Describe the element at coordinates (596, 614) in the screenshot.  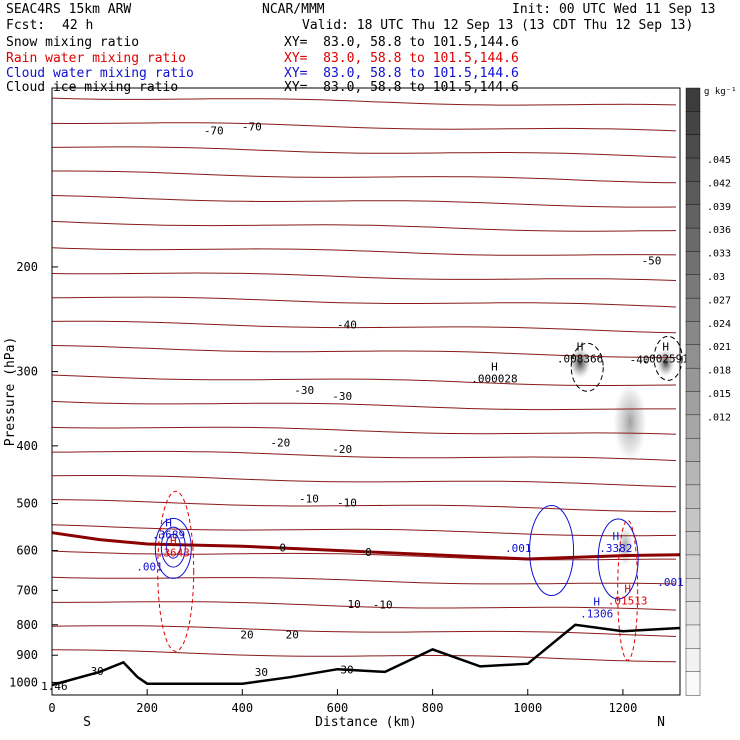
I see `maximum-value: .1306` at that location.